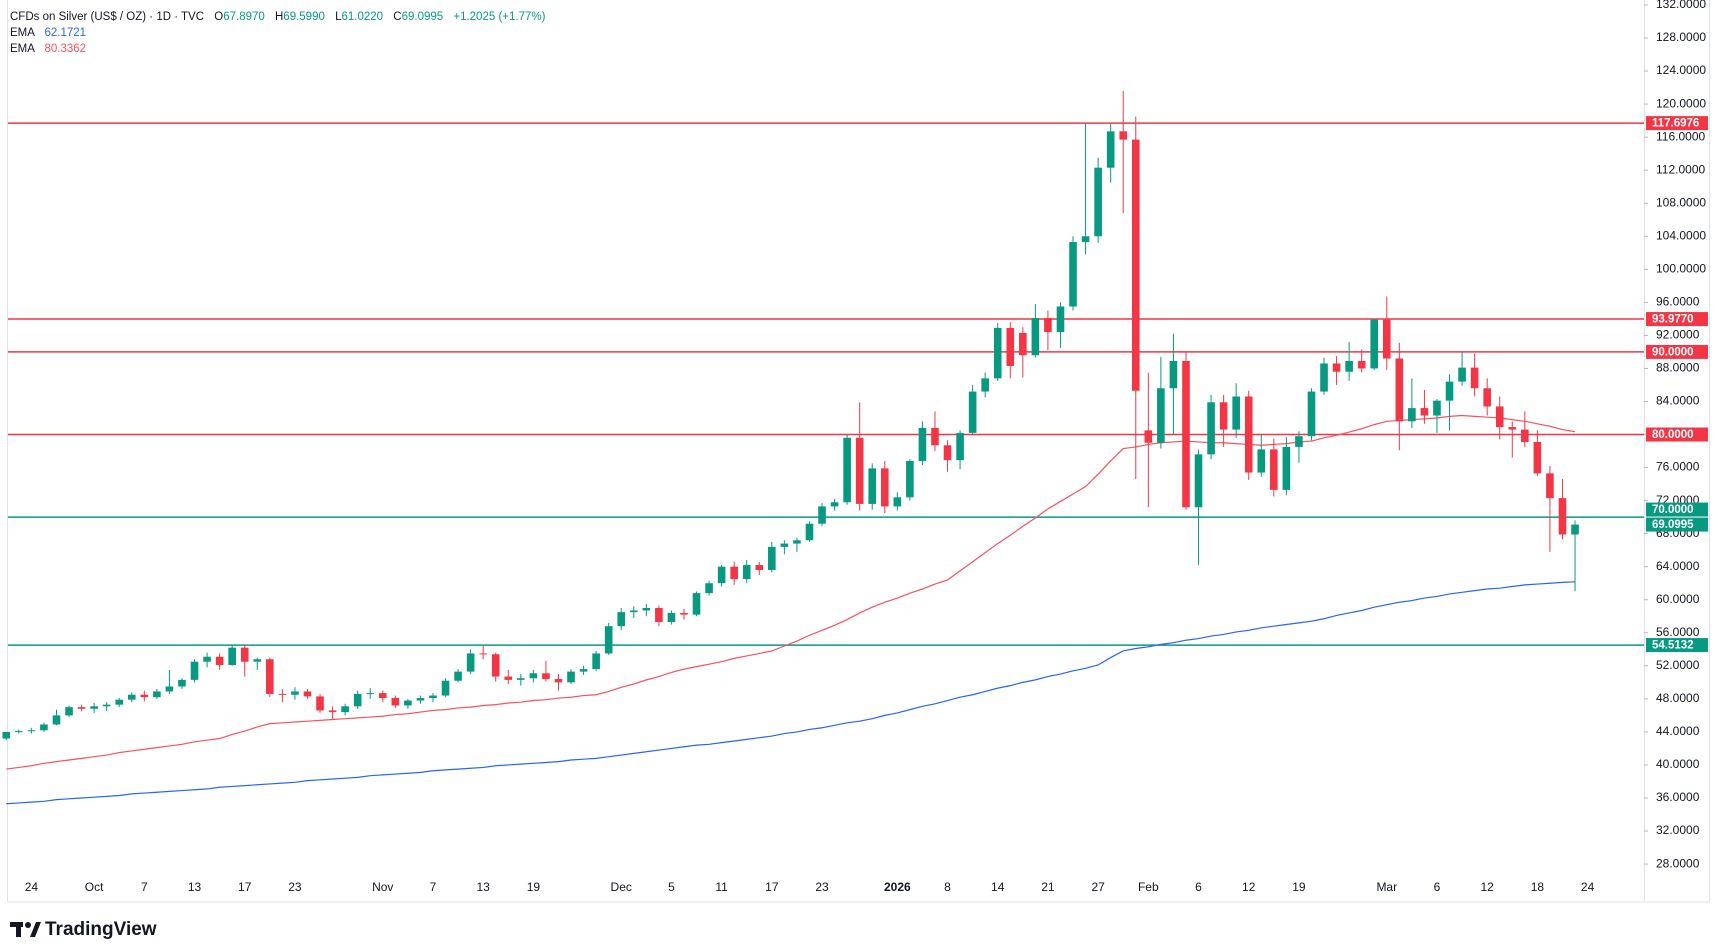  Describe the element at coordinates (35, 929) in the screenshot. I see `logo-shape` at that location.